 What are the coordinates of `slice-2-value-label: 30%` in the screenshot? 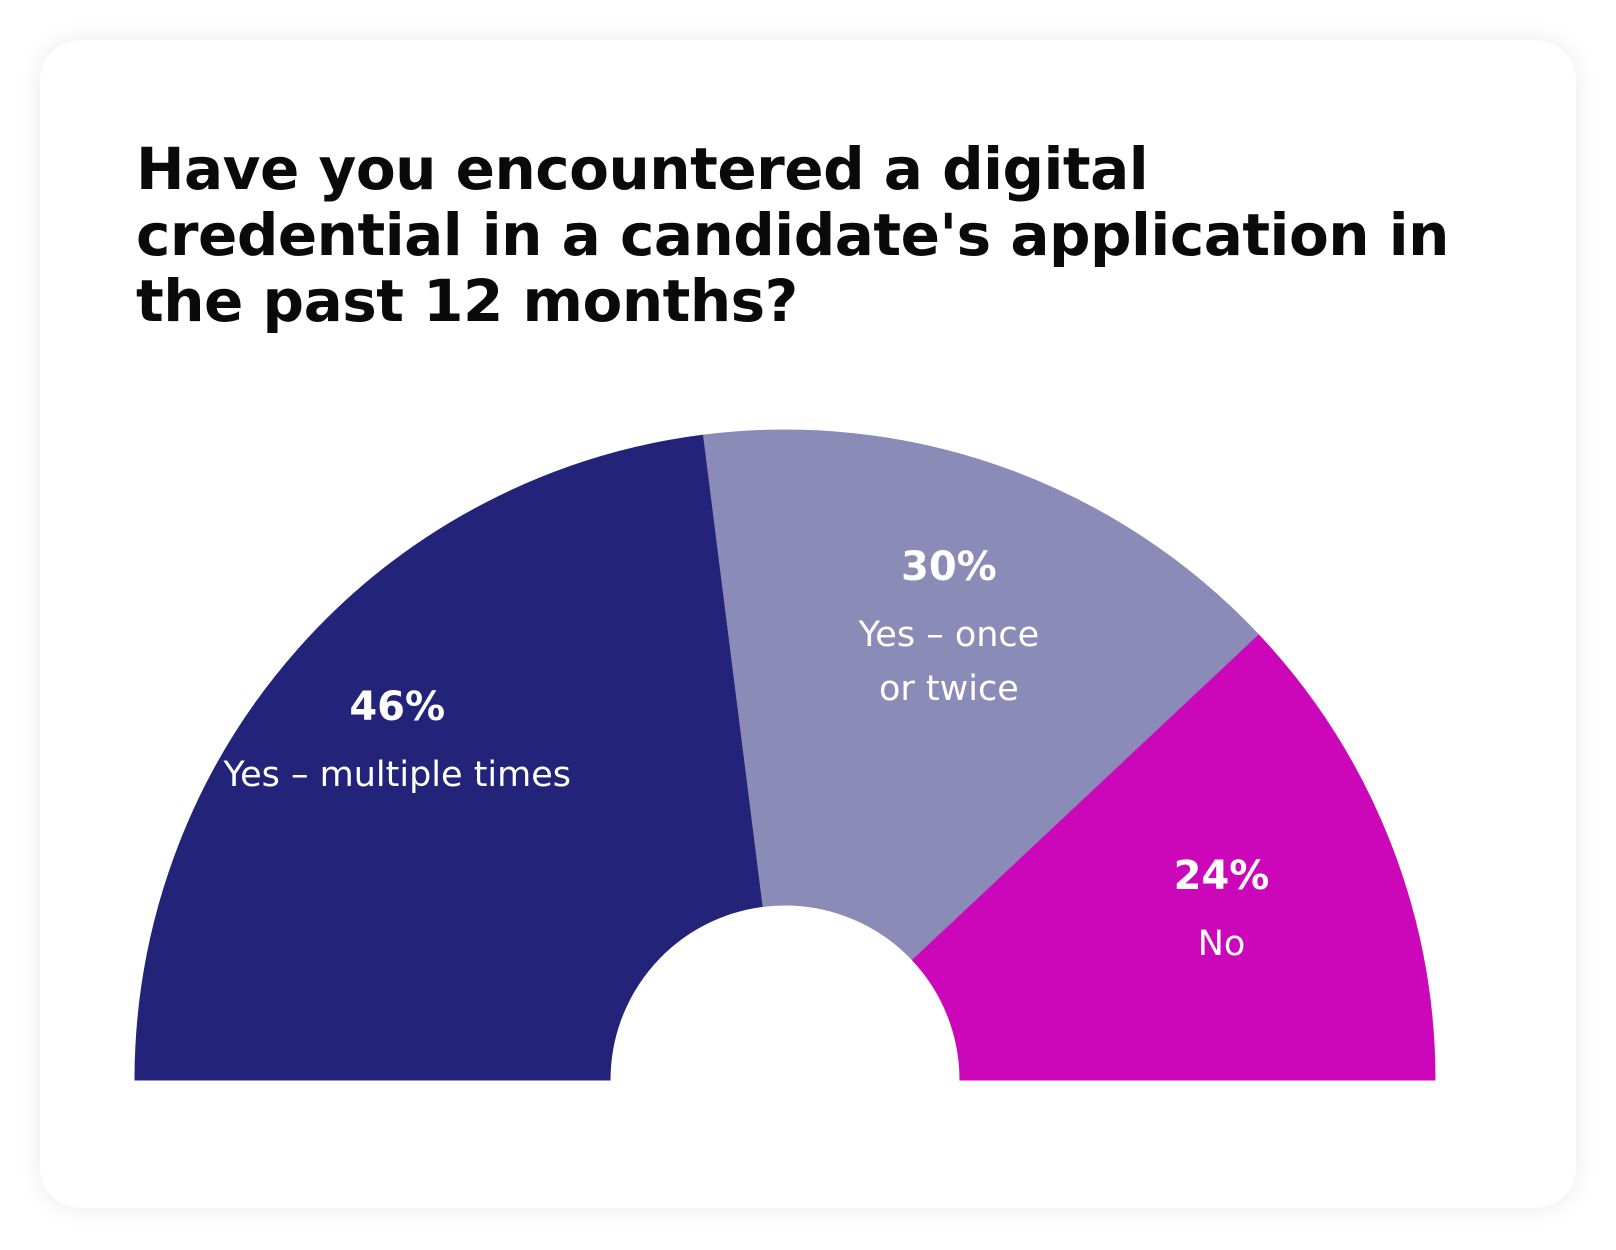 It's located at (949, 567).